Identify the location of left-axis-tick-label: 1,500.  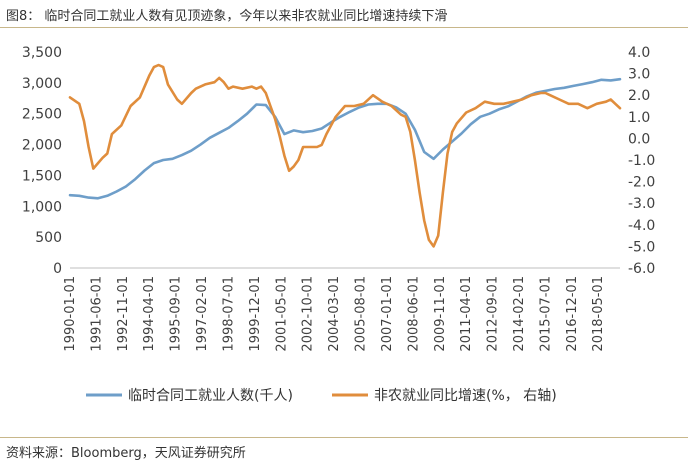
(42, 176).